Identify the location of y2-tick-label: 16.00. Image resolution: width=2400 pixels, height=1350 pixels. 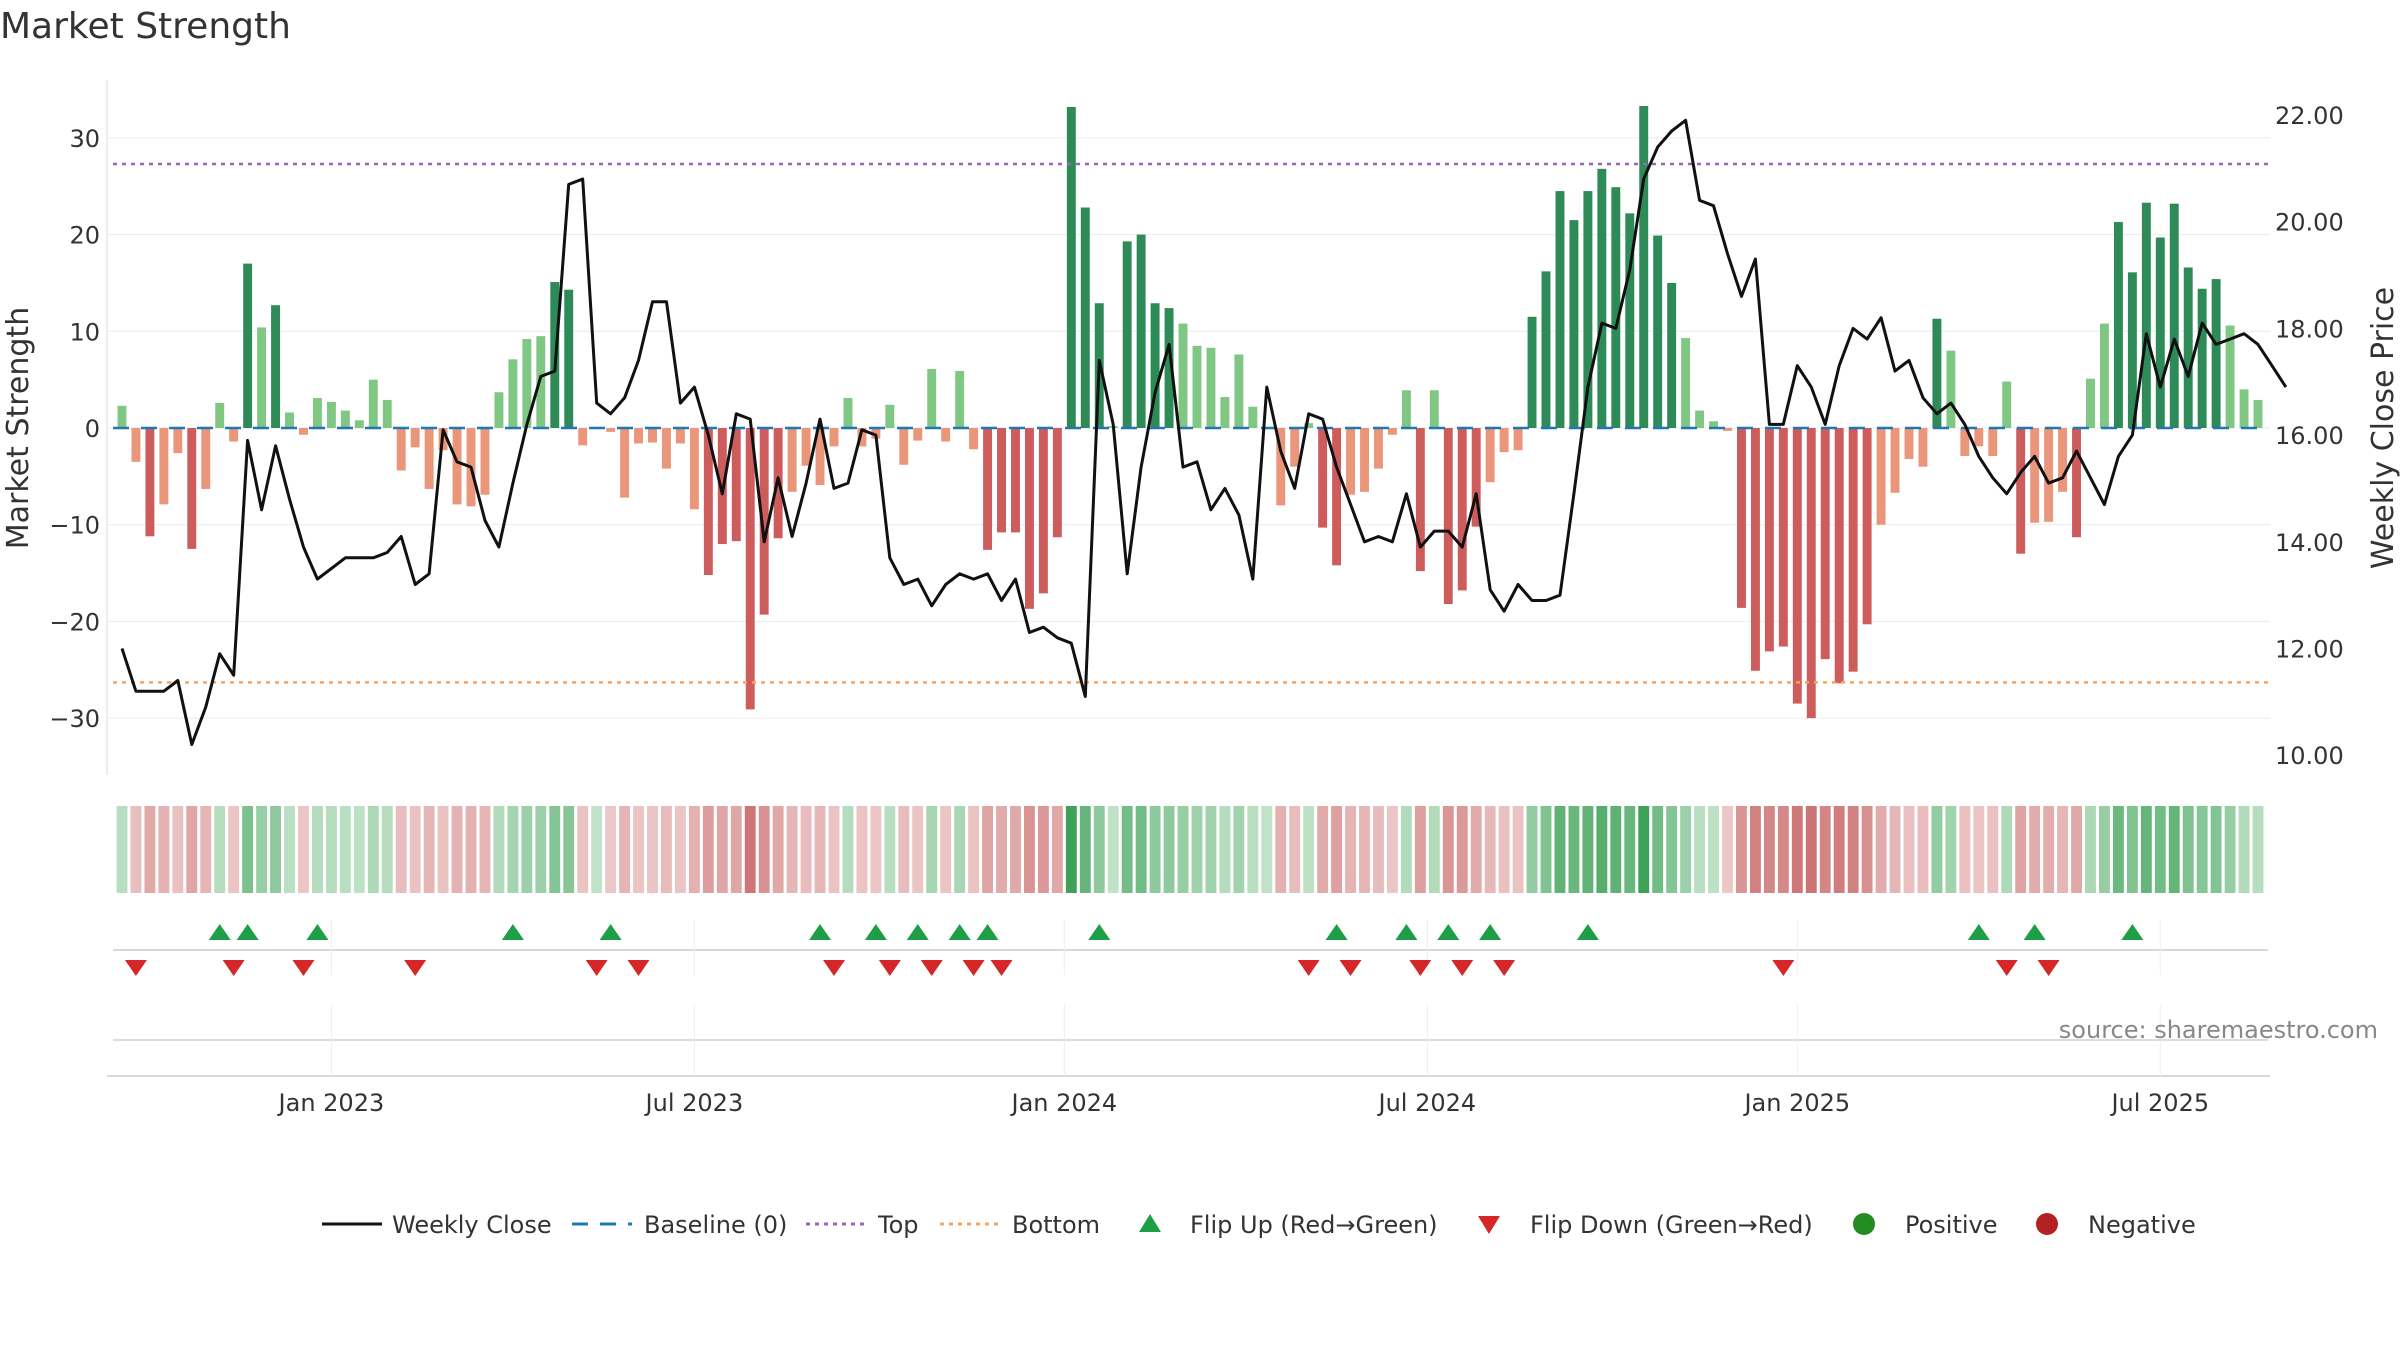
(2309, 436).